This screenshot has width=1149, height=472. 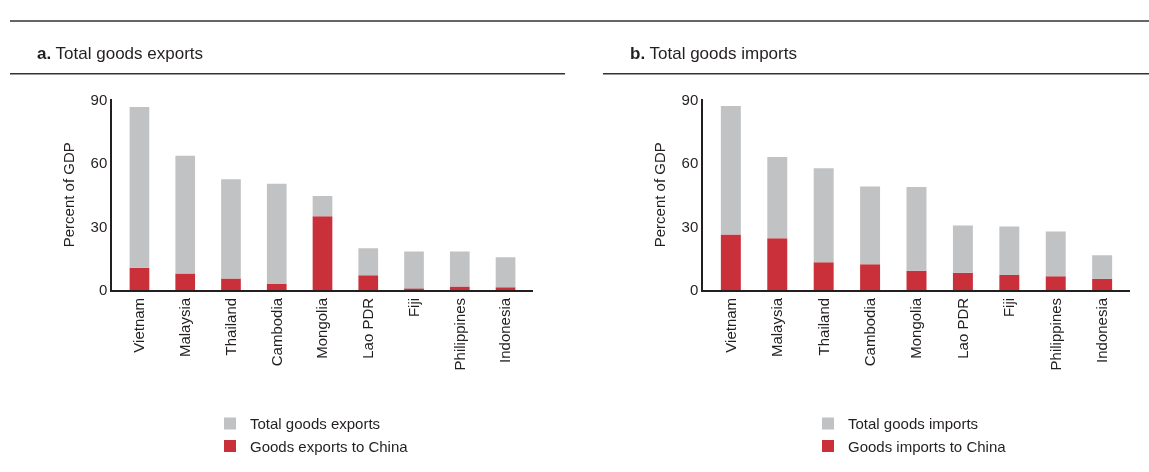 I want to click on legend-label: Goods exports to China, so click(x=329, y=446).